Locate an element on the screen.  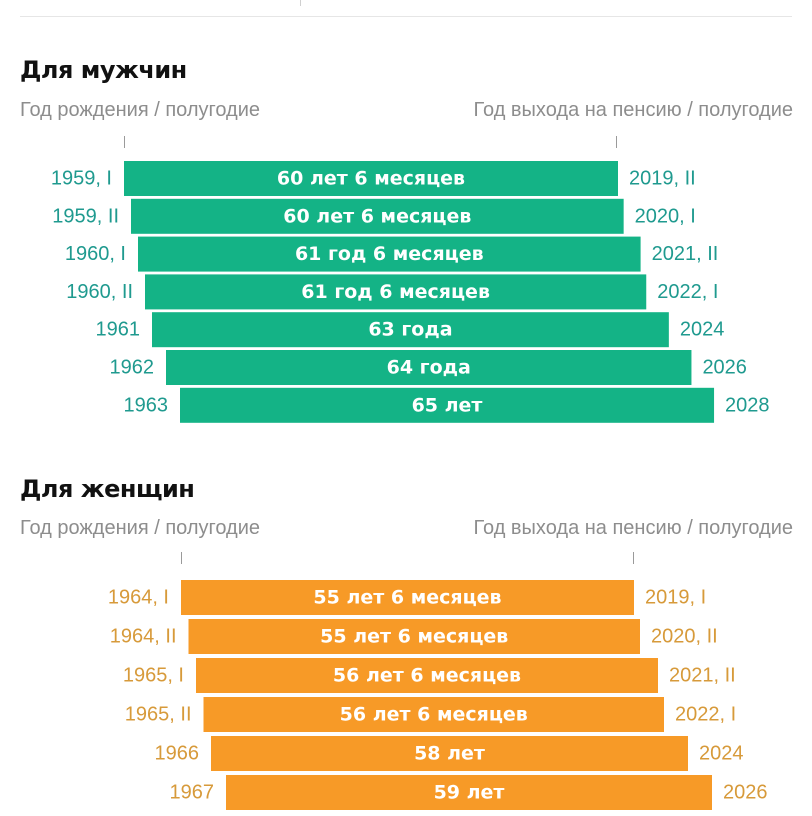
women-retirement-column-label: Год выхода на пенсию / полугодие is located at coordinates (633, 528).